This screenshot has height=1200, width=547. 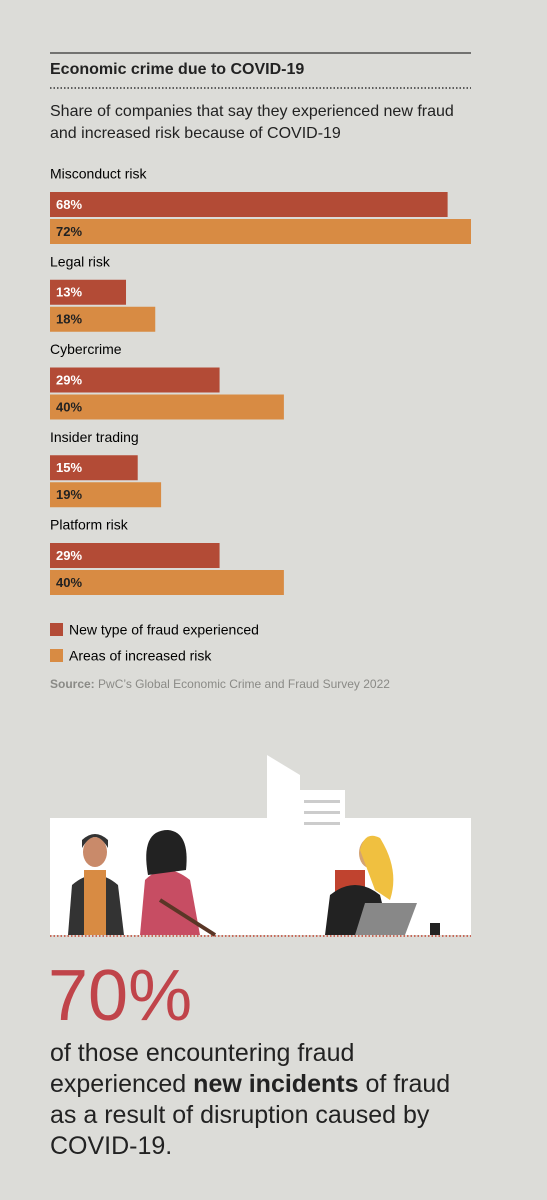 What do you see at coordinates (120, 996) in the screenshot?
I see `stat-figure: 70%` at bounding box center [120, 996].